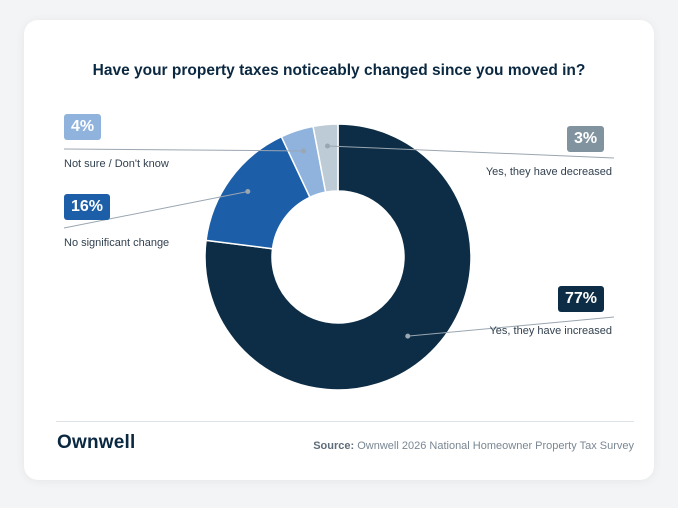 The height and width of the screenshot is (508, 678). I want to click on leader-increased, so click(510, 327).